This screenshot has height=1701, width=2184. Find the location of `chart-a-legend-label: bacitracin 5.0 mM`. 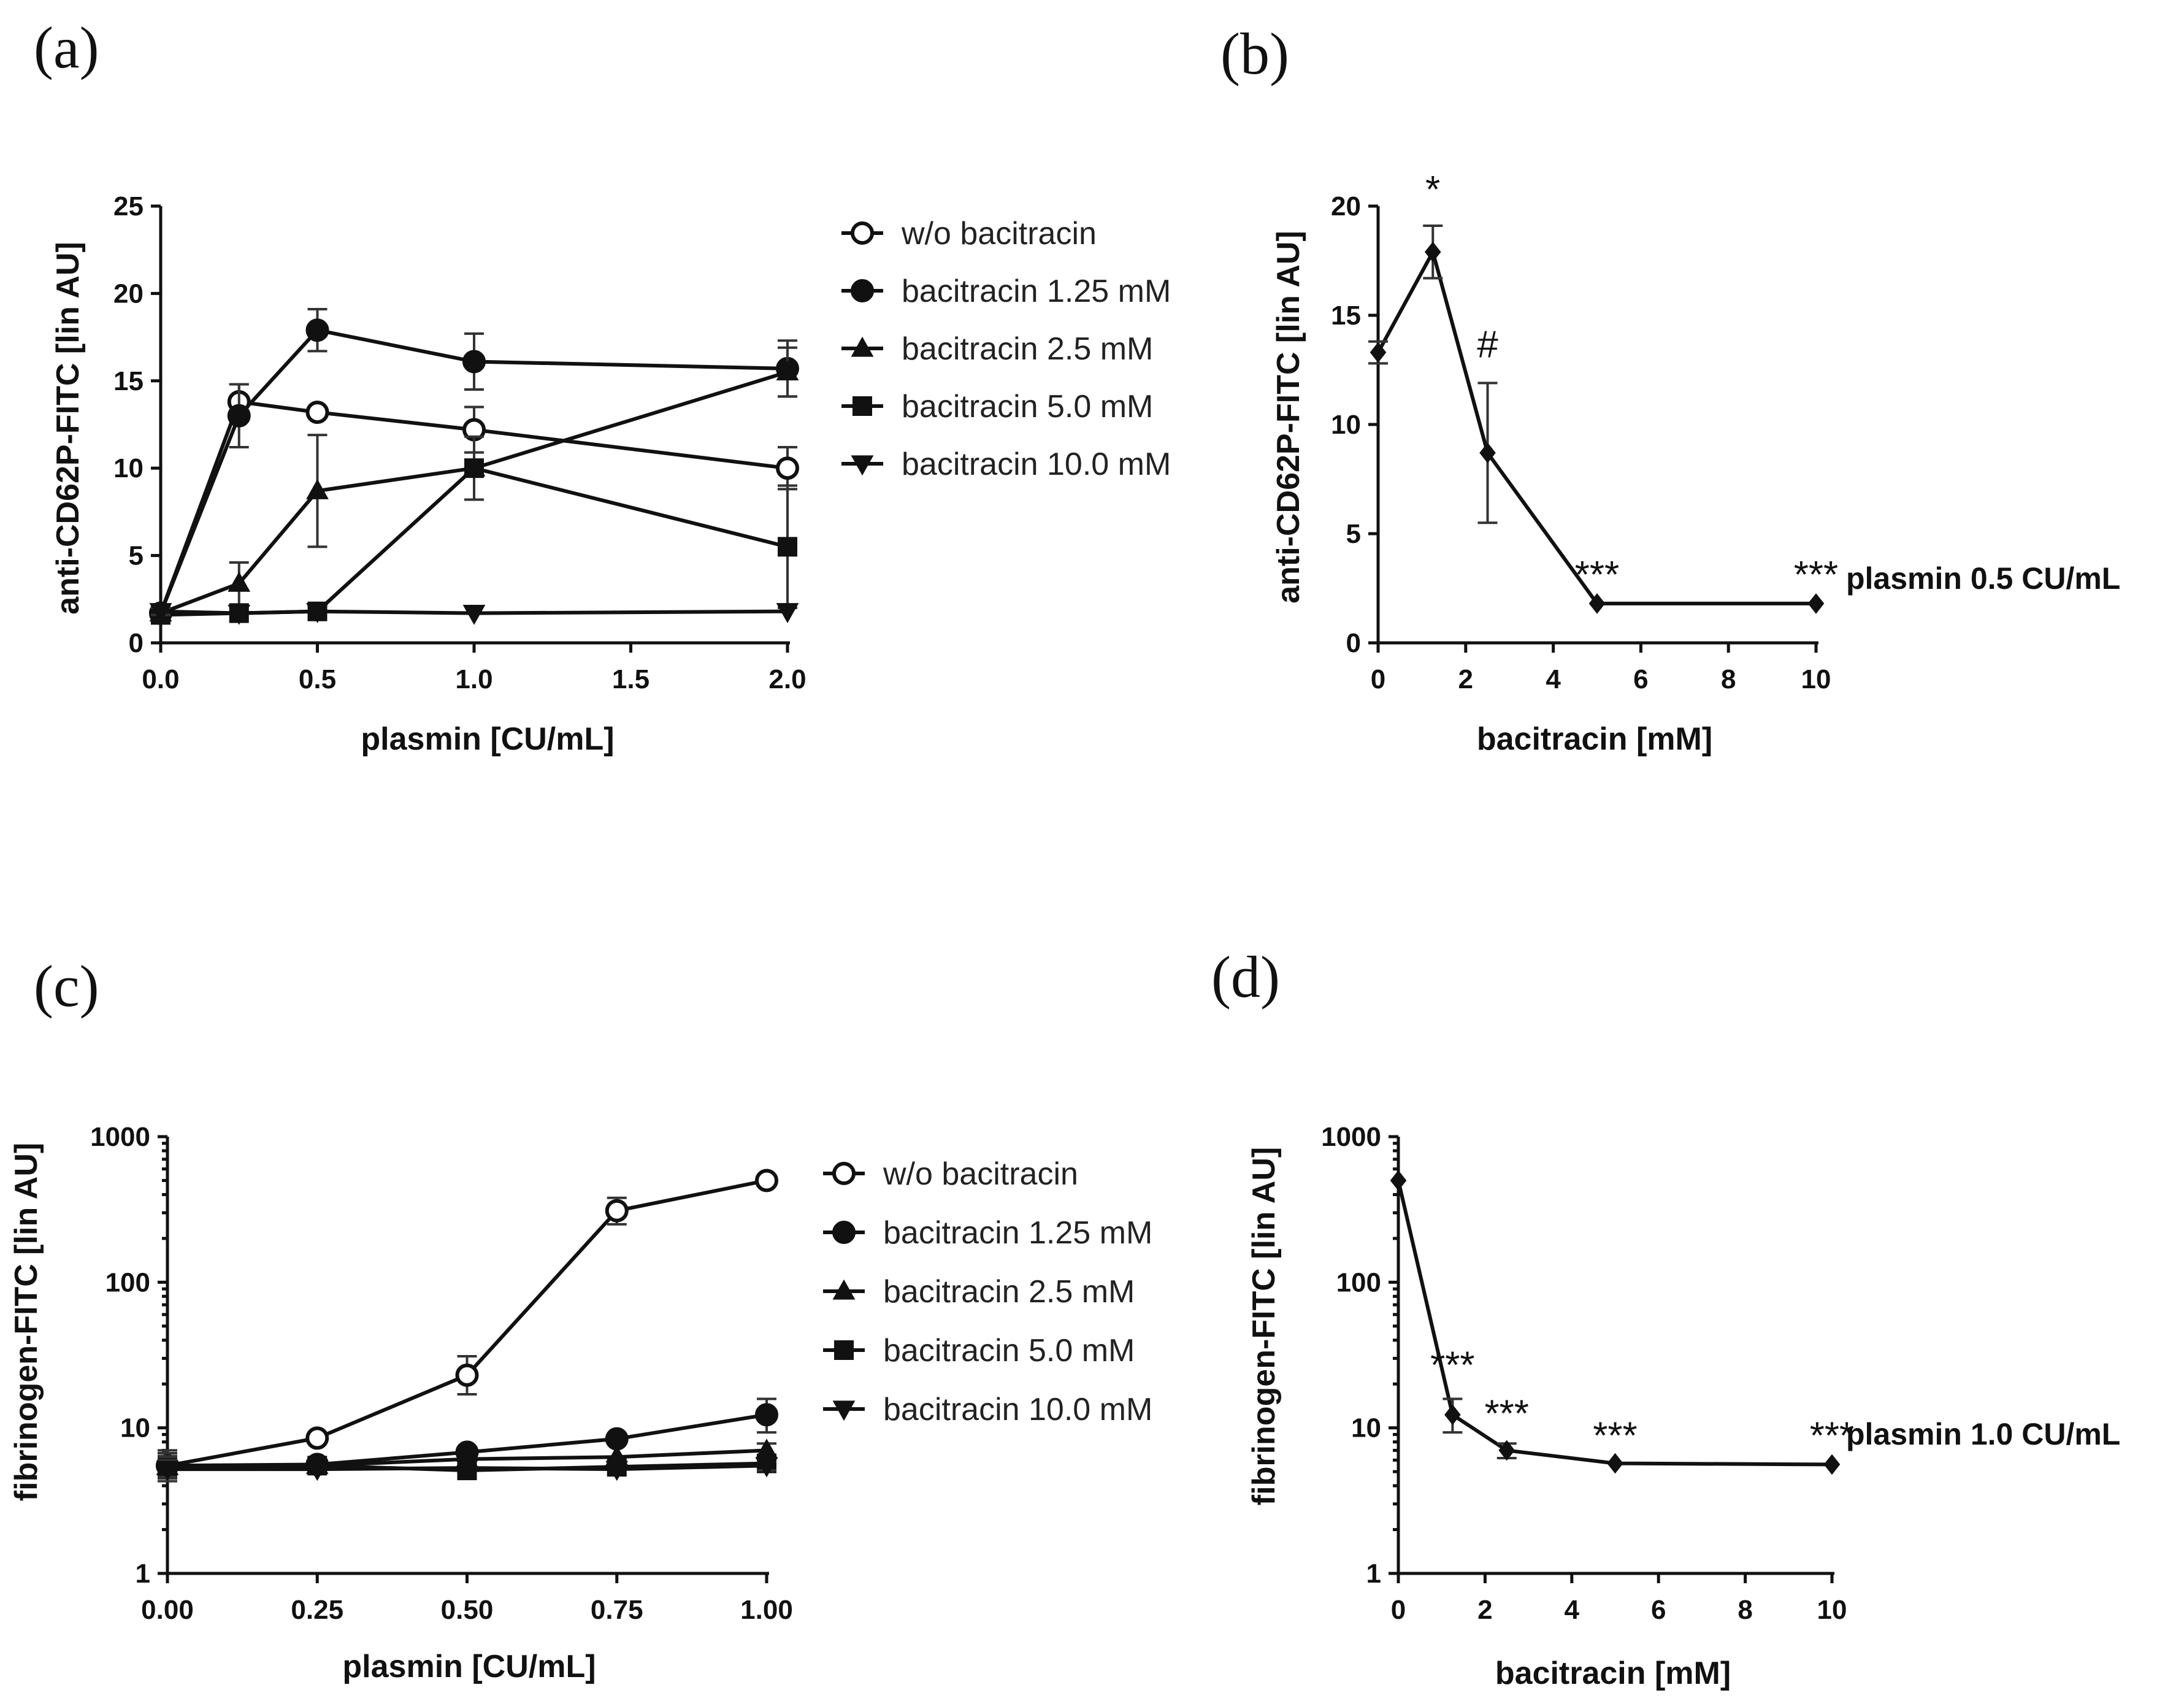

chart-a-legend-label: bacitracin 5.0 mM is located at coordinates (1027, 406).